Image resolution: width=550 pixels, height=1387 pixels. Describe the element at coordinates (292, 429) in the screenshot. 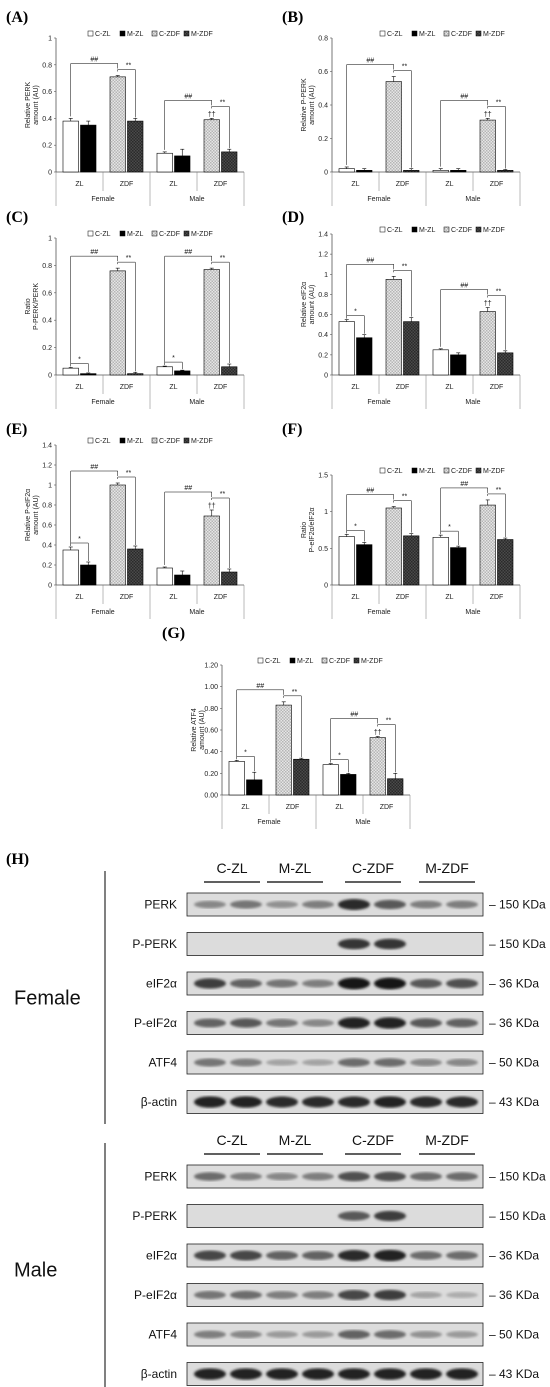

I see `panel-label: (F)` at that location.